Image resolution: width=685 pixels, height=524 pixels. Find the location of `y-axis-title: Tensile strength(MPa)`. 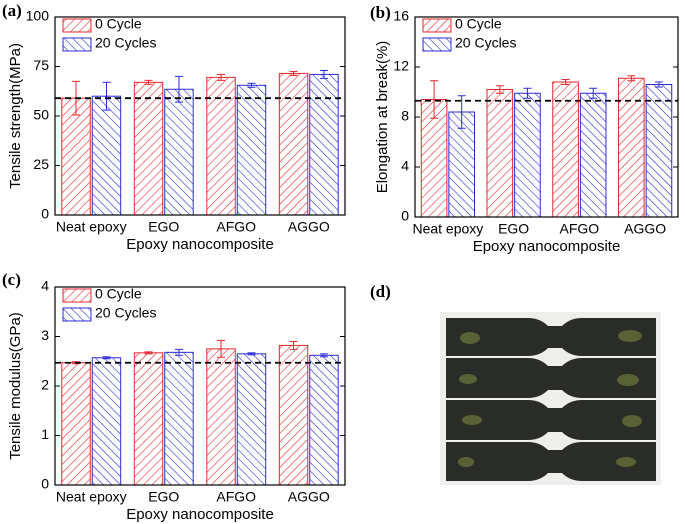

y-axis-title: Tensile strength(MPa) is located at coordinates (15, 116).